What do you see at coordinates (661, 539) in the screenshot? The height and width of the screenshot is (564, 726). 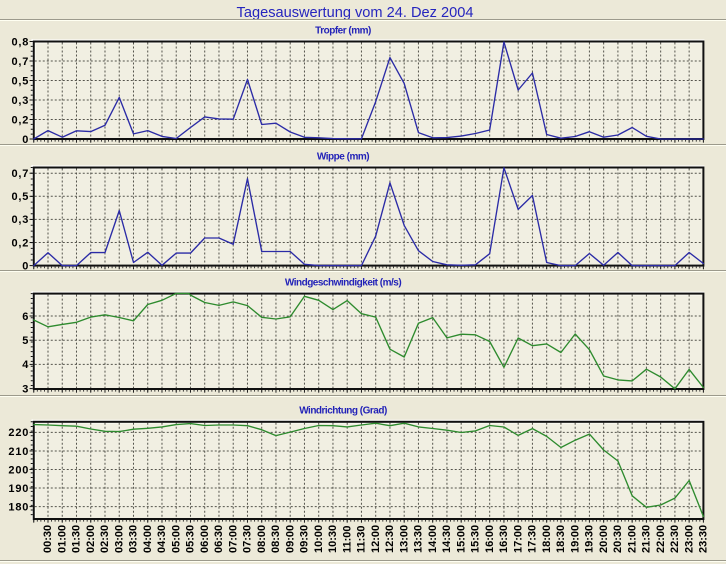 I see `svg-text: 22:00` at bounding box center [661, 539].